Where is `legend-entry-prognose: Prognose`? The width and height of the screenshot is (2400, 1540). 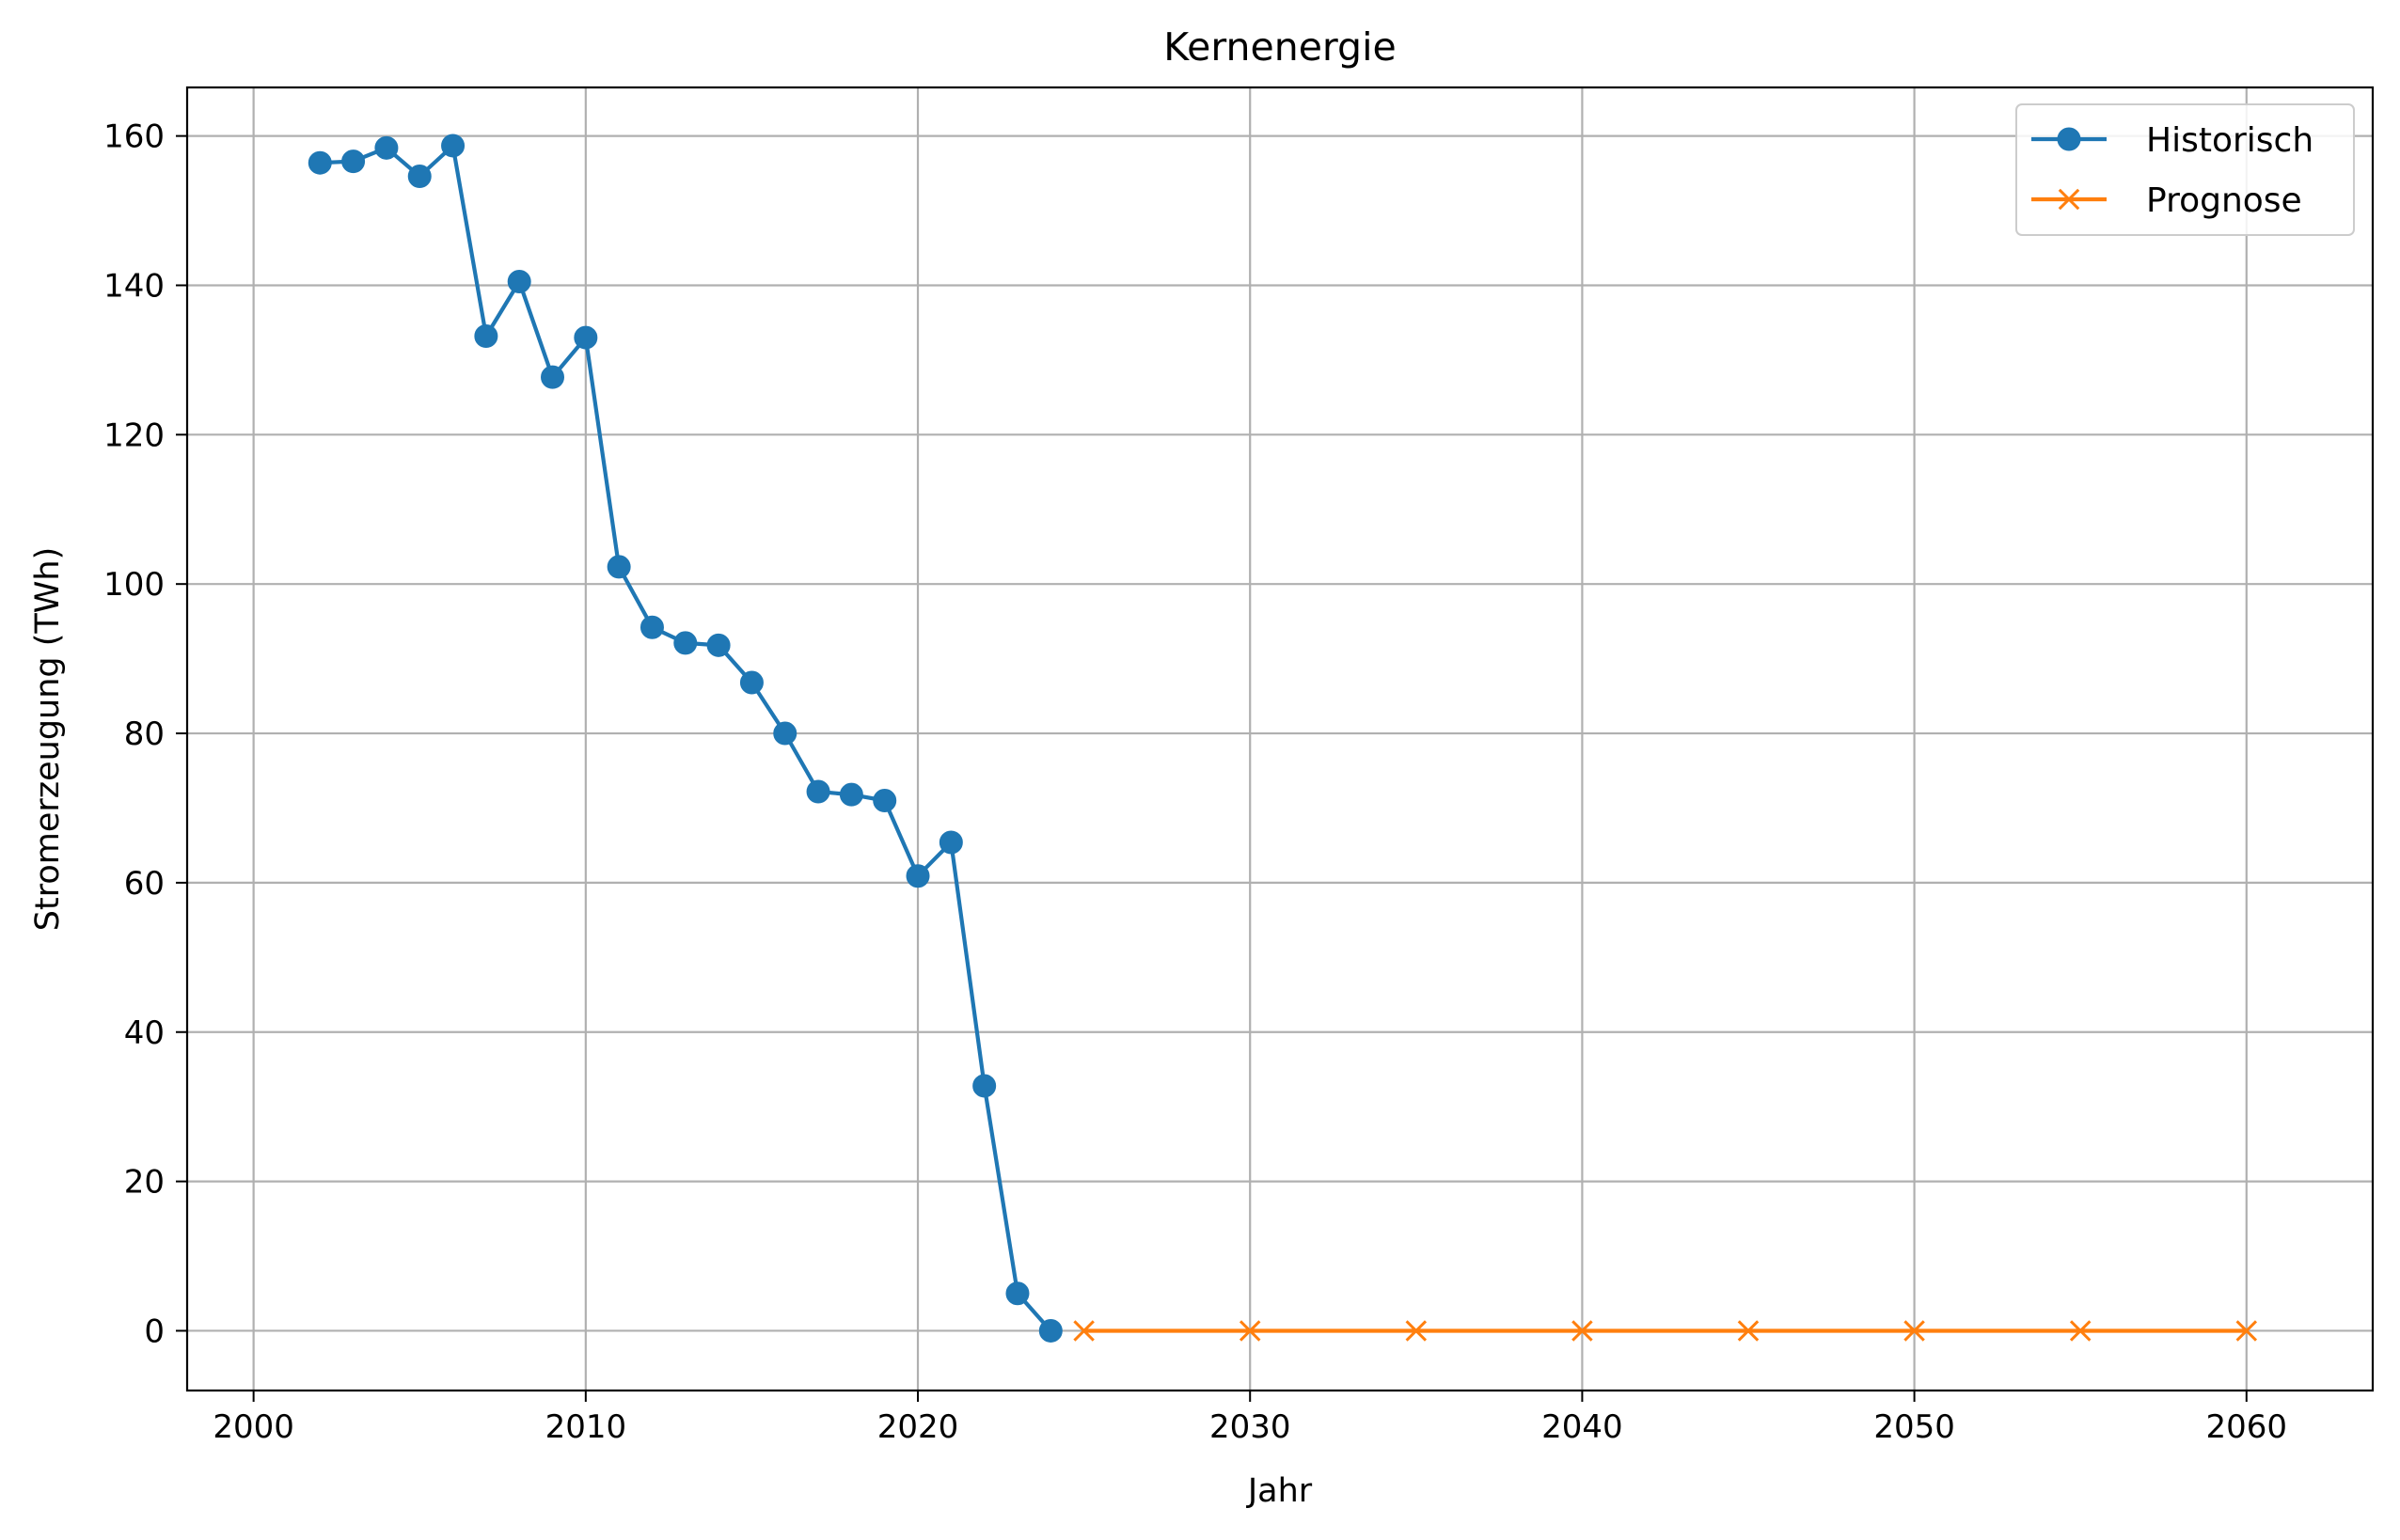 legend-entry-prognose: Prognose is located at coordinates (2166, 201).